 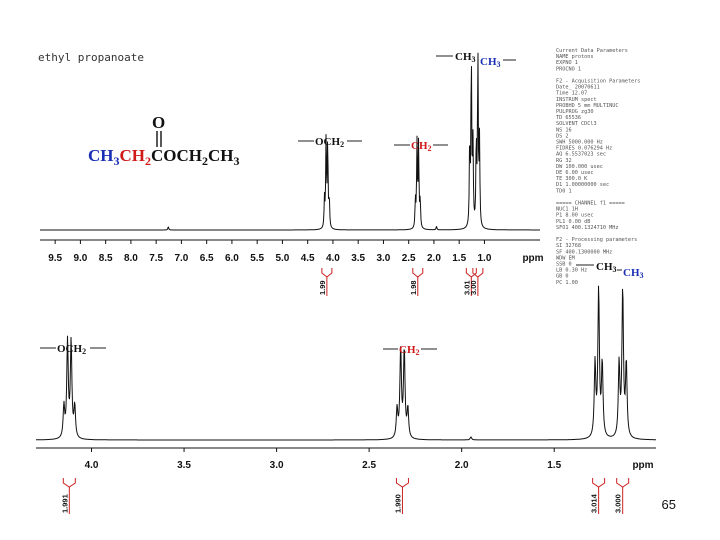 What do you see at coordinates (568, 246) in the screenshot?
I see `param-line: SI 32768` at bounding box center [568, 246].